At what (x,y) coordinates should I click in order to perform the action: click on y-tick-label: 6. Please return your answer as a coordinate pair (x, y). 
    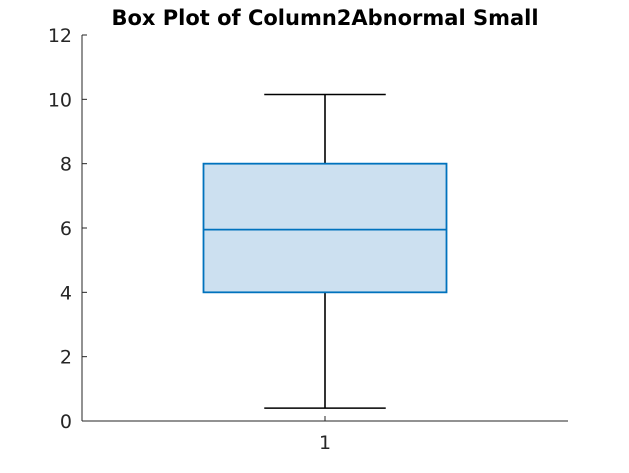
    Looking at the image, I should click on (66, 229).